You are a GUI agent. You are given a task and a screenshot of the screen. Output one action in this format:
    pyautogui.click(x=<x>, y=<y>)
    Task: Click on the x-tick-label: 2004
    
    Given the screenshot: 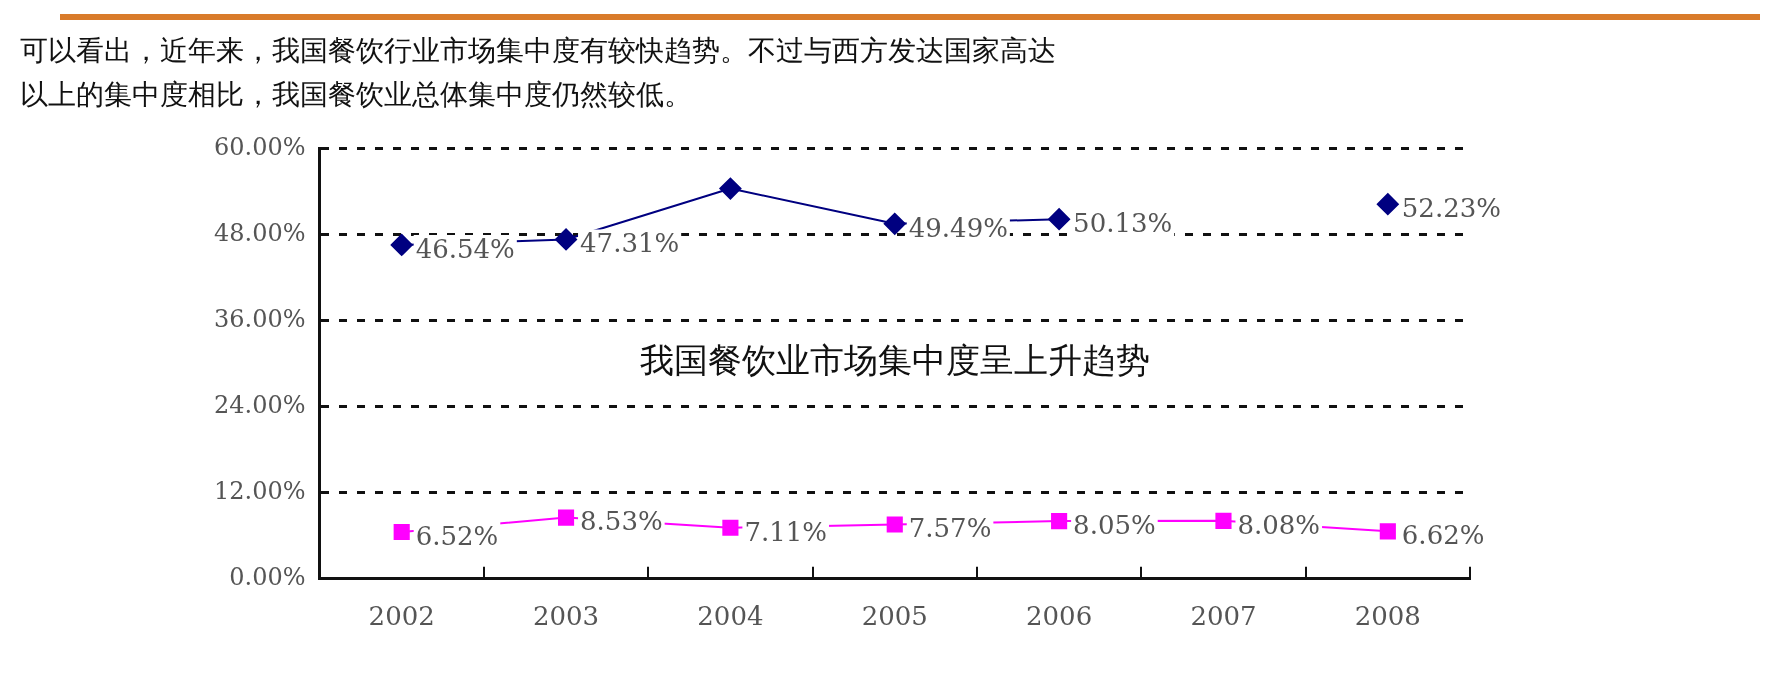 What is the action you would take?
    pyautogui.click(x=730, y=616)
    